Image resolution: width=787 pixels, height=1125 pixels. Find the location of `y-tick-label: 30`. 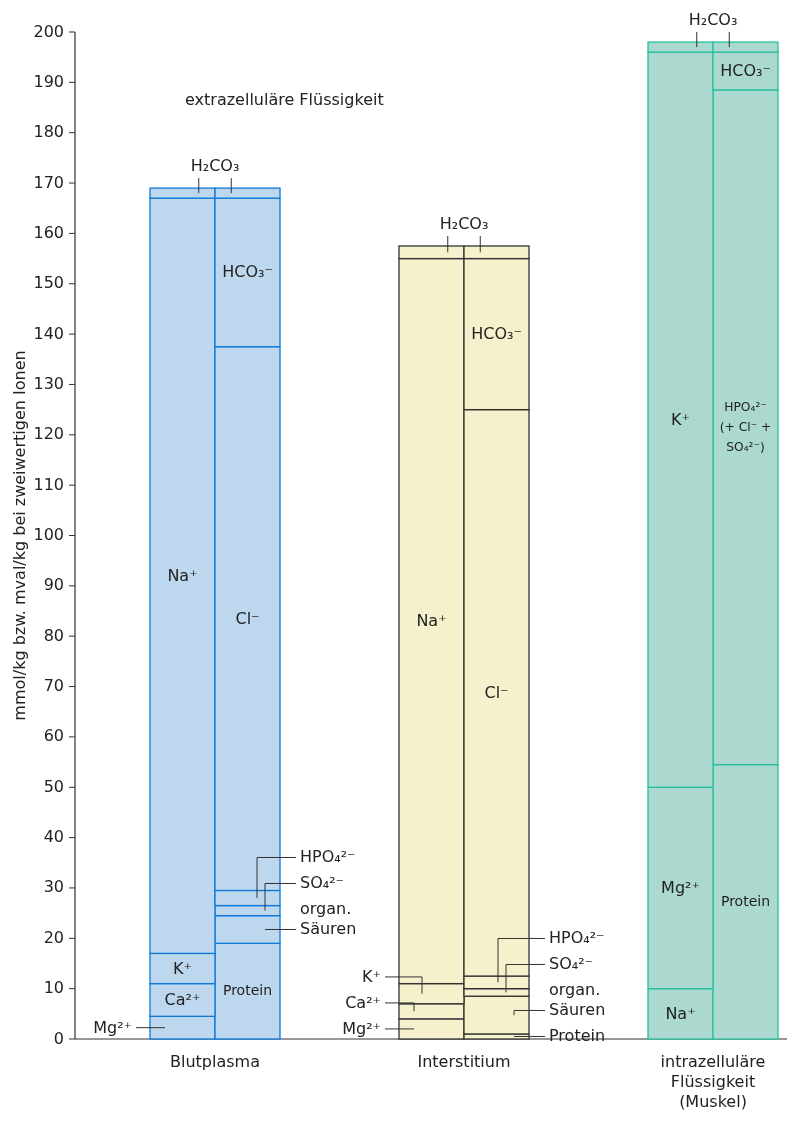

y-tick-label: 30 is located at coordinates (53, 887).